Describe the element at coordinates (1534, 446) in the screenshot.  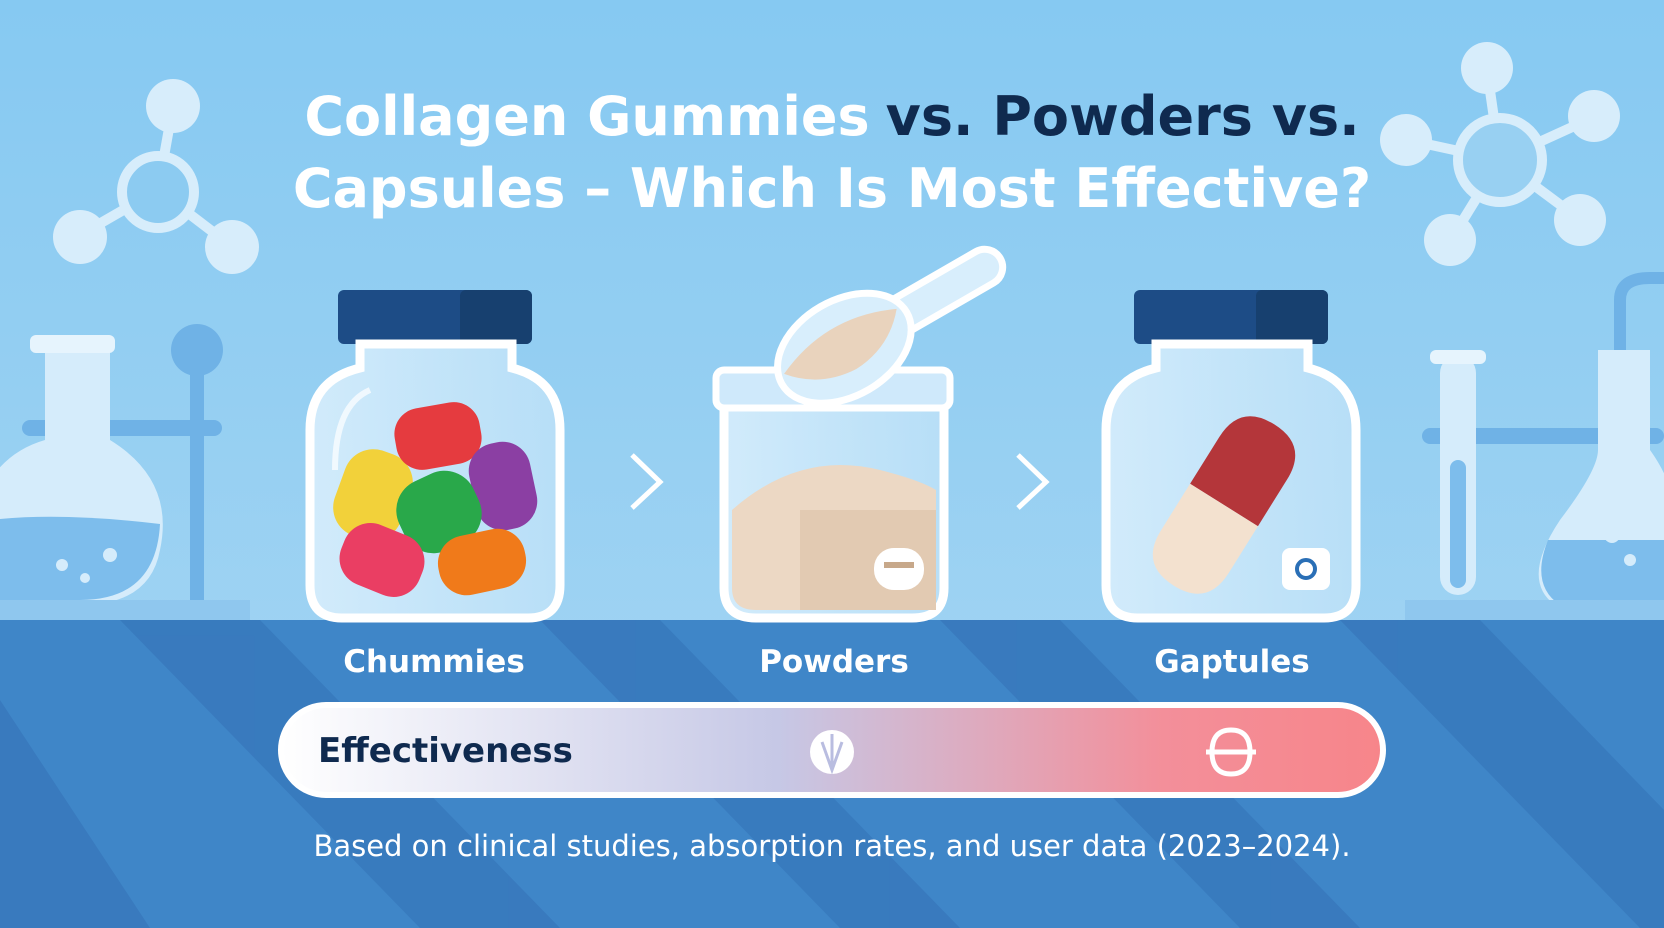
I see `lab-right` at that location.